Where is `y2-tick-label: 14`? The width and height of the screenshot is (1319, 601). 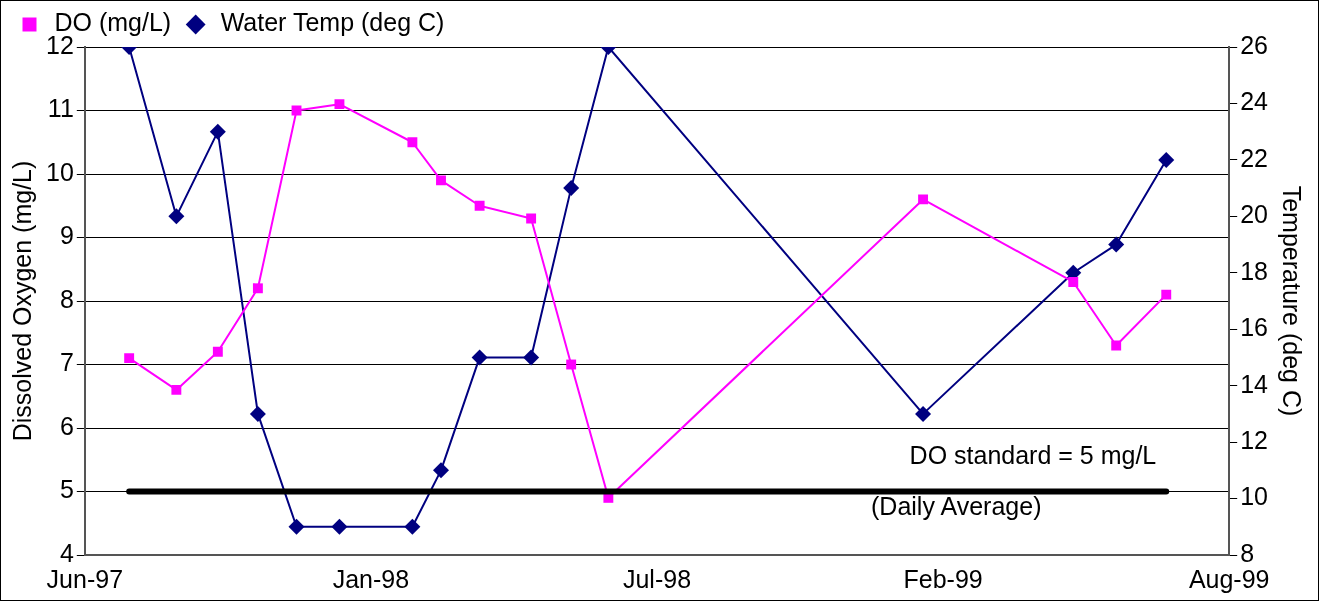
y2-tick-label: 14 is located at coordinates (1254, 383).